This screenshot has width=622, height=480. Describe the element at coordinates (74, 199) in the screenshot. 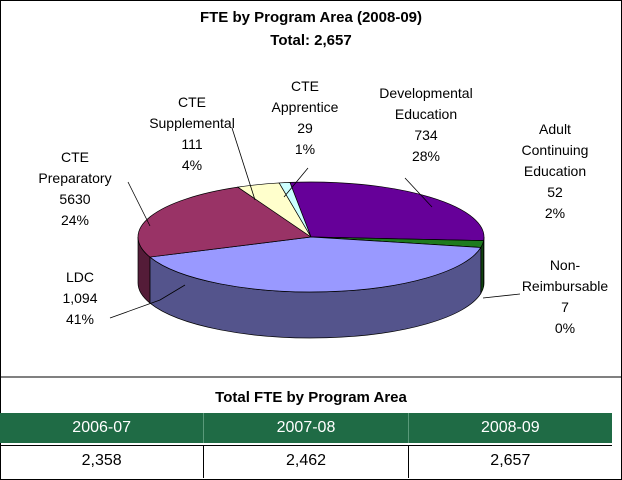

I see `slice-fte: 5630` at that location.